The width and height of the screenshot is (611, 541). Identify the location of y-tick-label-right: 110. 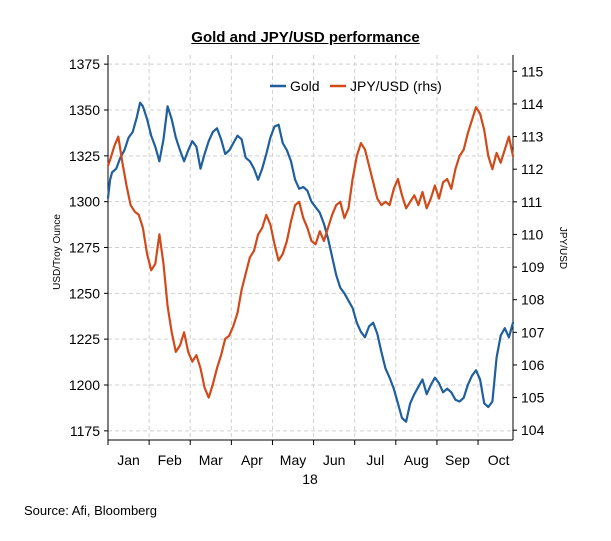
(532, 234).